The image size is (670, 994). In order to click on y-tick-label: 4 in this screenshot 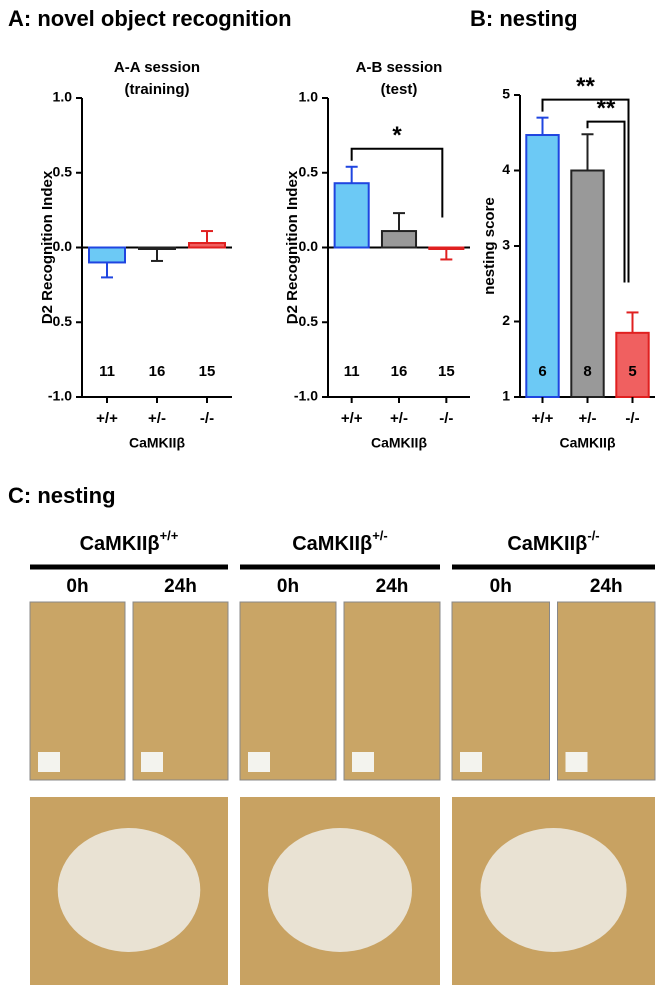, I will do `click(506, 169)`.